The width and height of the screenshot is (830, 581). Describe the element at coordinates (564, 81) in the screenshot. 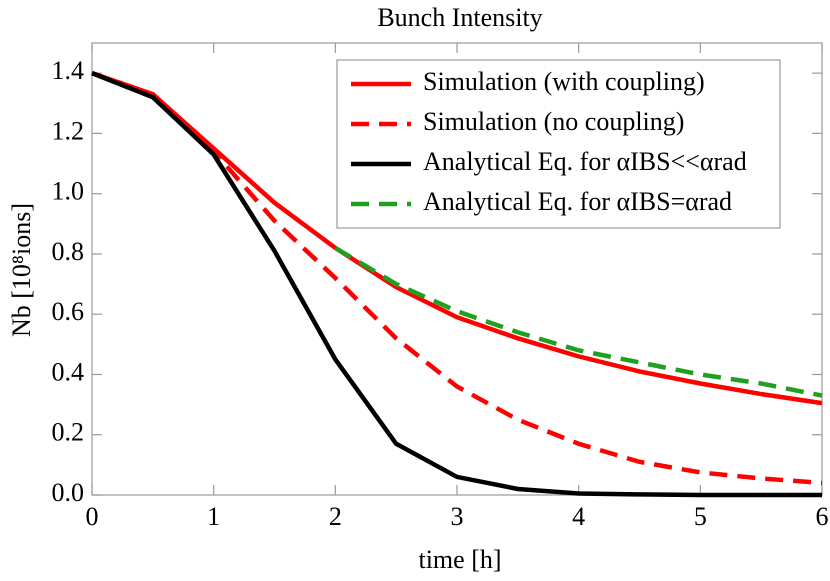

I see `legend-label: Simulation (with coupling)` at that location.